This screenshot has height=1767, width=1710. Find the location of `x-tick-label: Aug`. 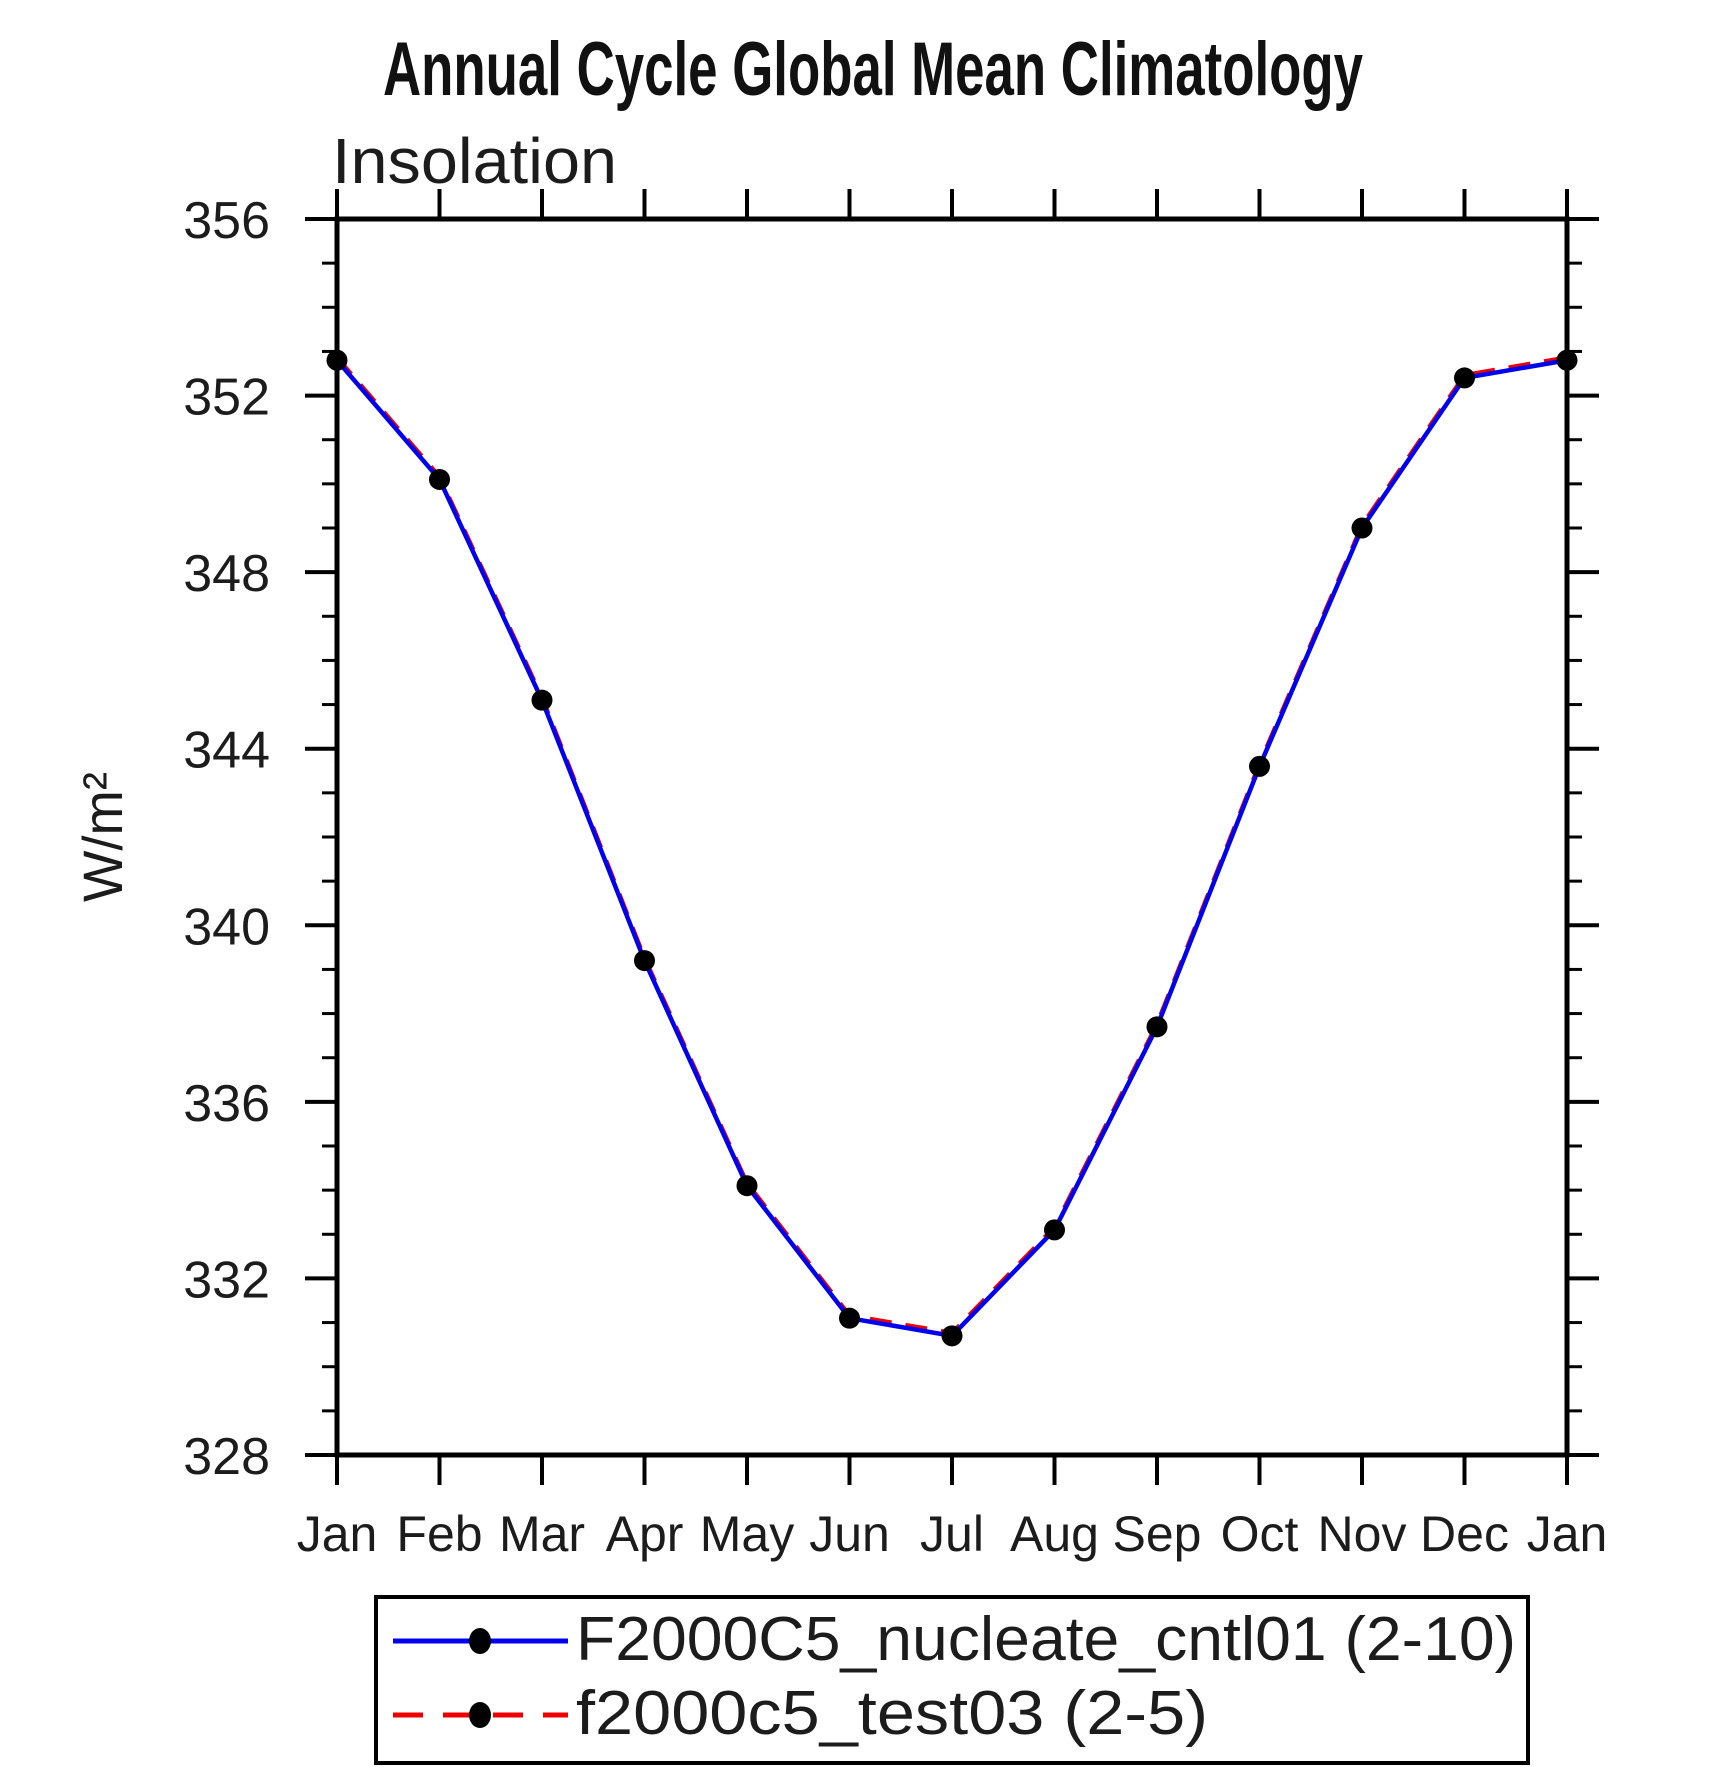

x-tick-label: Aug is located at coordinates (1054, 1534).